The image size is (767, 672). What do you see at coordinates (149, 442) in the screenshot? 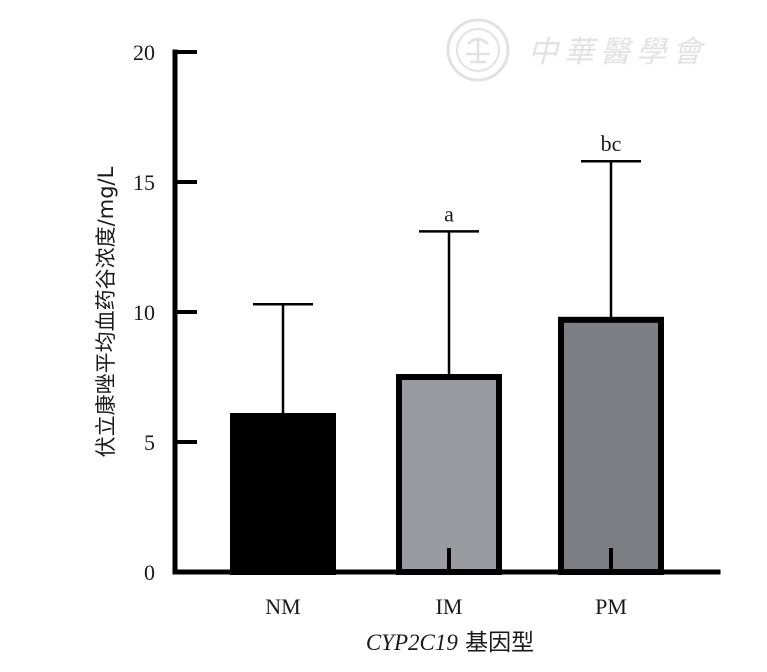
I see `y-tick-label: 5` at bounding box center [149, 442].